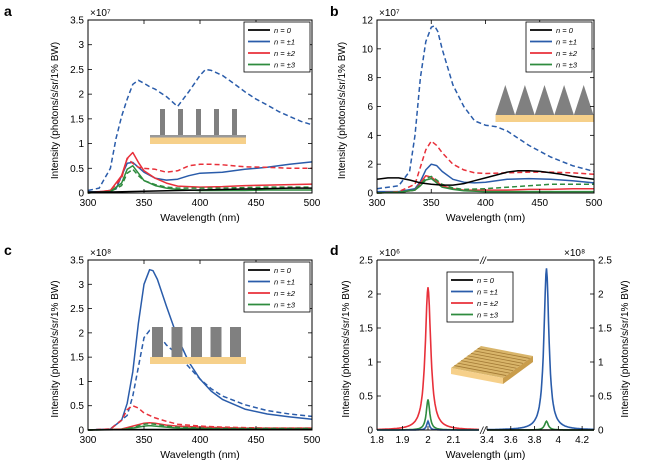 This screenshot has height=469, width=659. What do you see at coordinates (198, 360) in the screenshot?
I see `substrate` at bounding box center [198, 360].